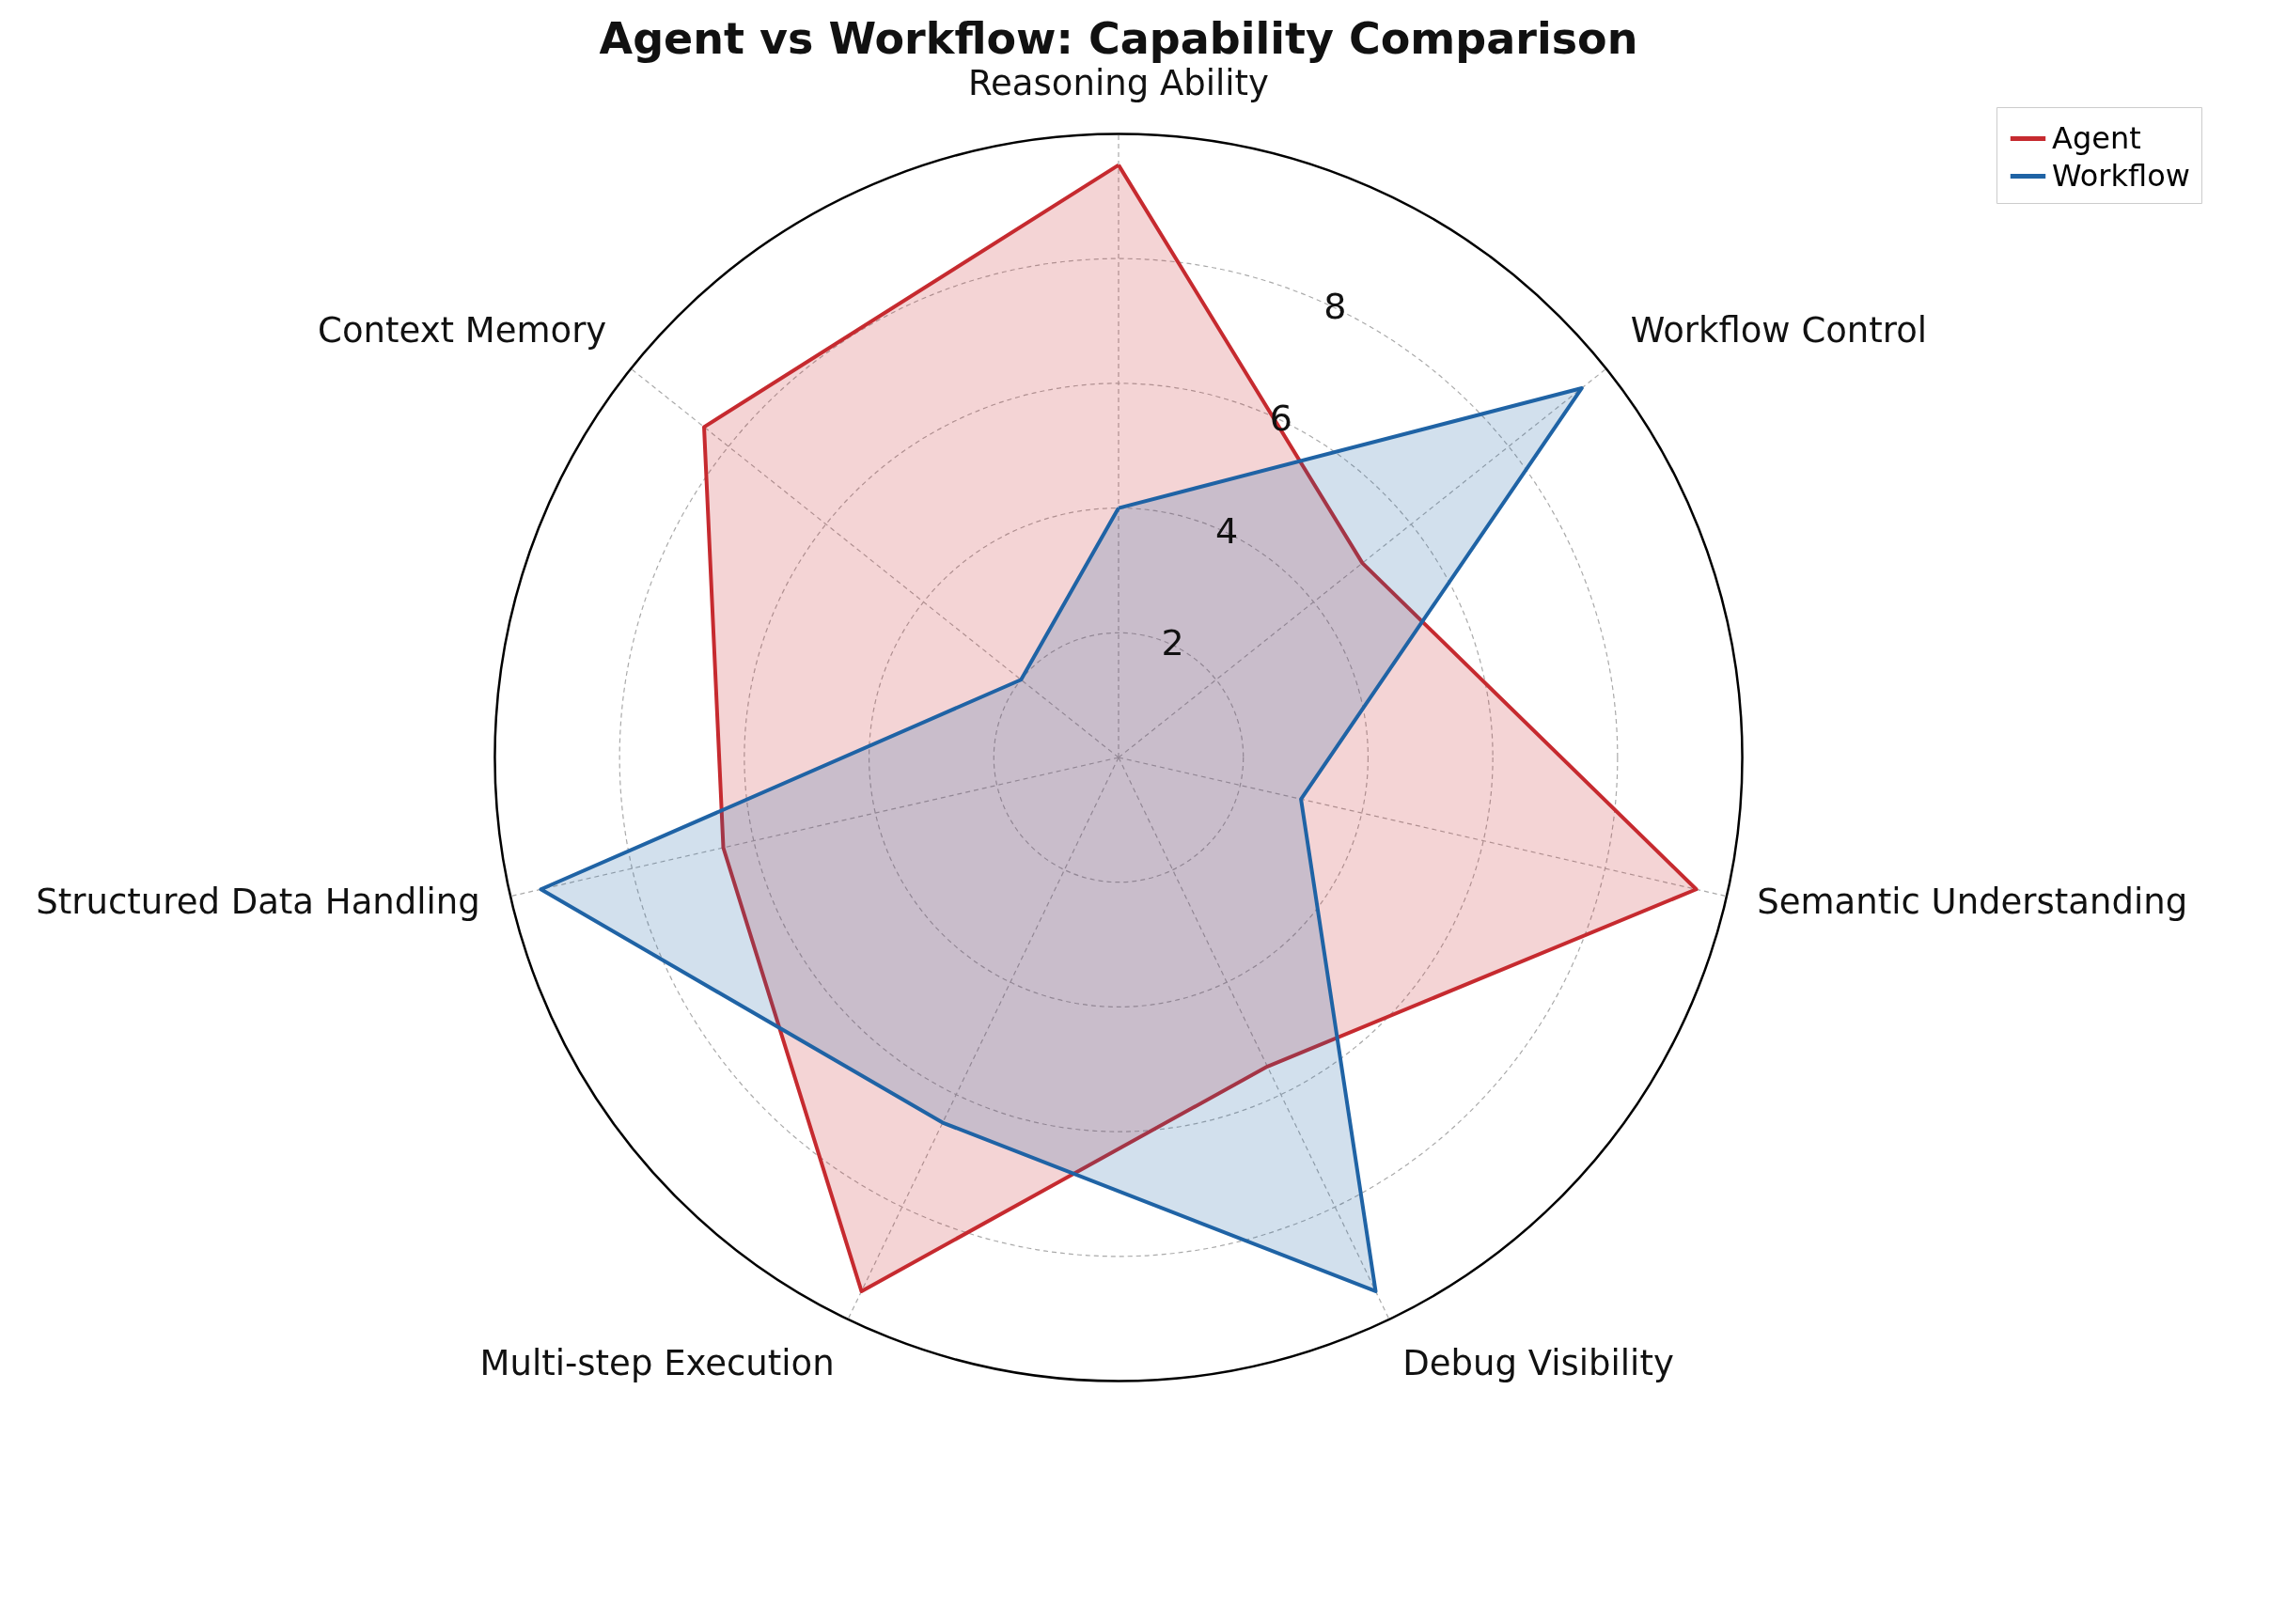 The height and width of the screenshot is (1624, 2286). Describe the element at coordinates (1538, 1362) in the screenshot. I see `spoke-label: Debug Visibility` at that location.